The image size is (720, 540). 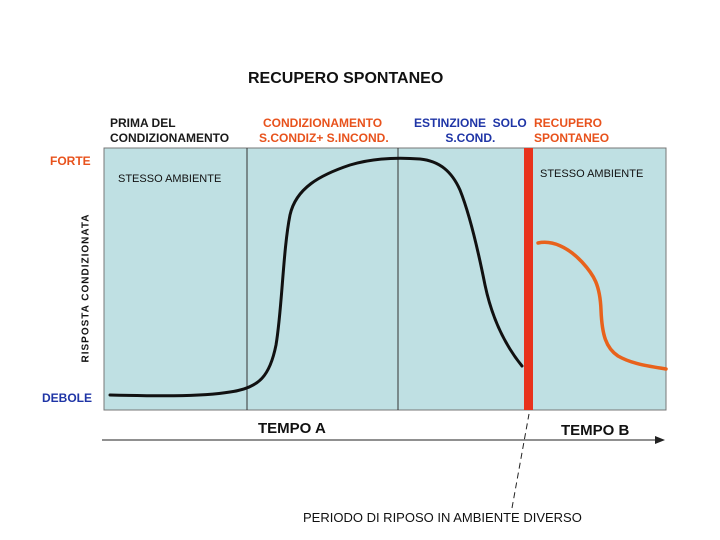 What do you see at coordinates (324, 138) in the screenshot?
I see `phase-condizionamento-line2: S.CONDIZ+ S.INCOND.` at bounding box center [324, 138].